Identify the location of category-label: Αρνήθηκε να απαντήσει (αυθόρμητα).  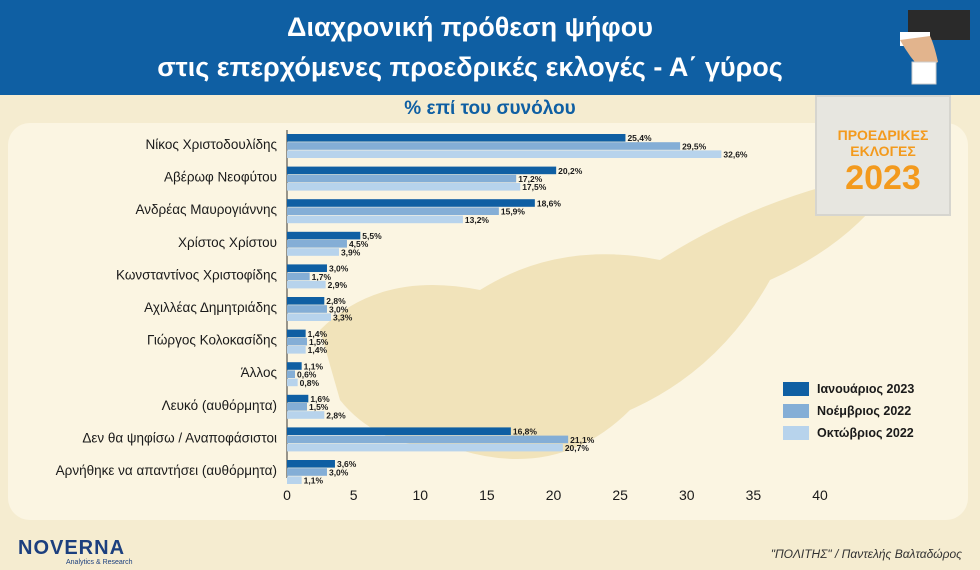
(166, 470).